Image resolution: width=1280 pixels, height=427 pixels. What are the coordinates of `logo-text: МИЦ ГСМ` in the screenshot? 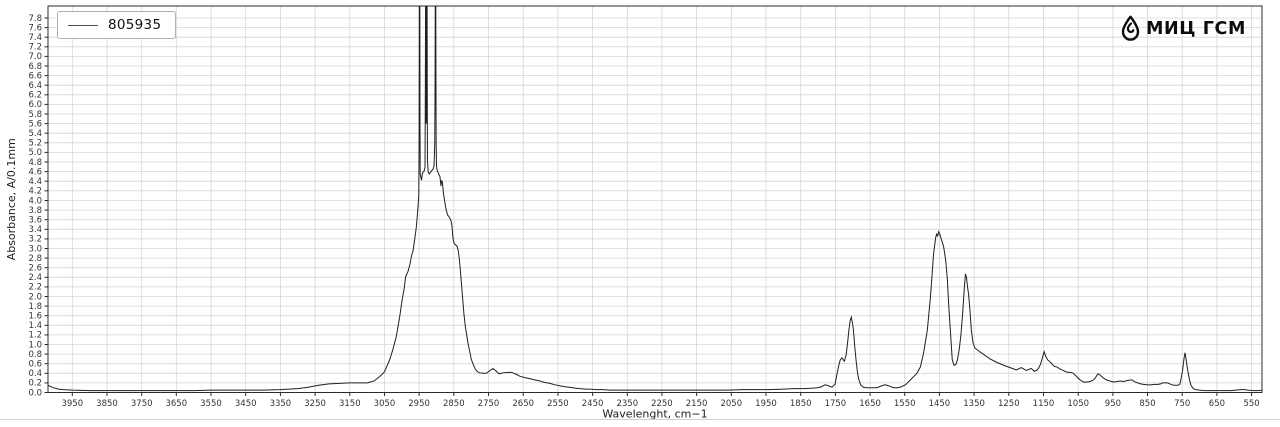 It's located at (1196, 28).